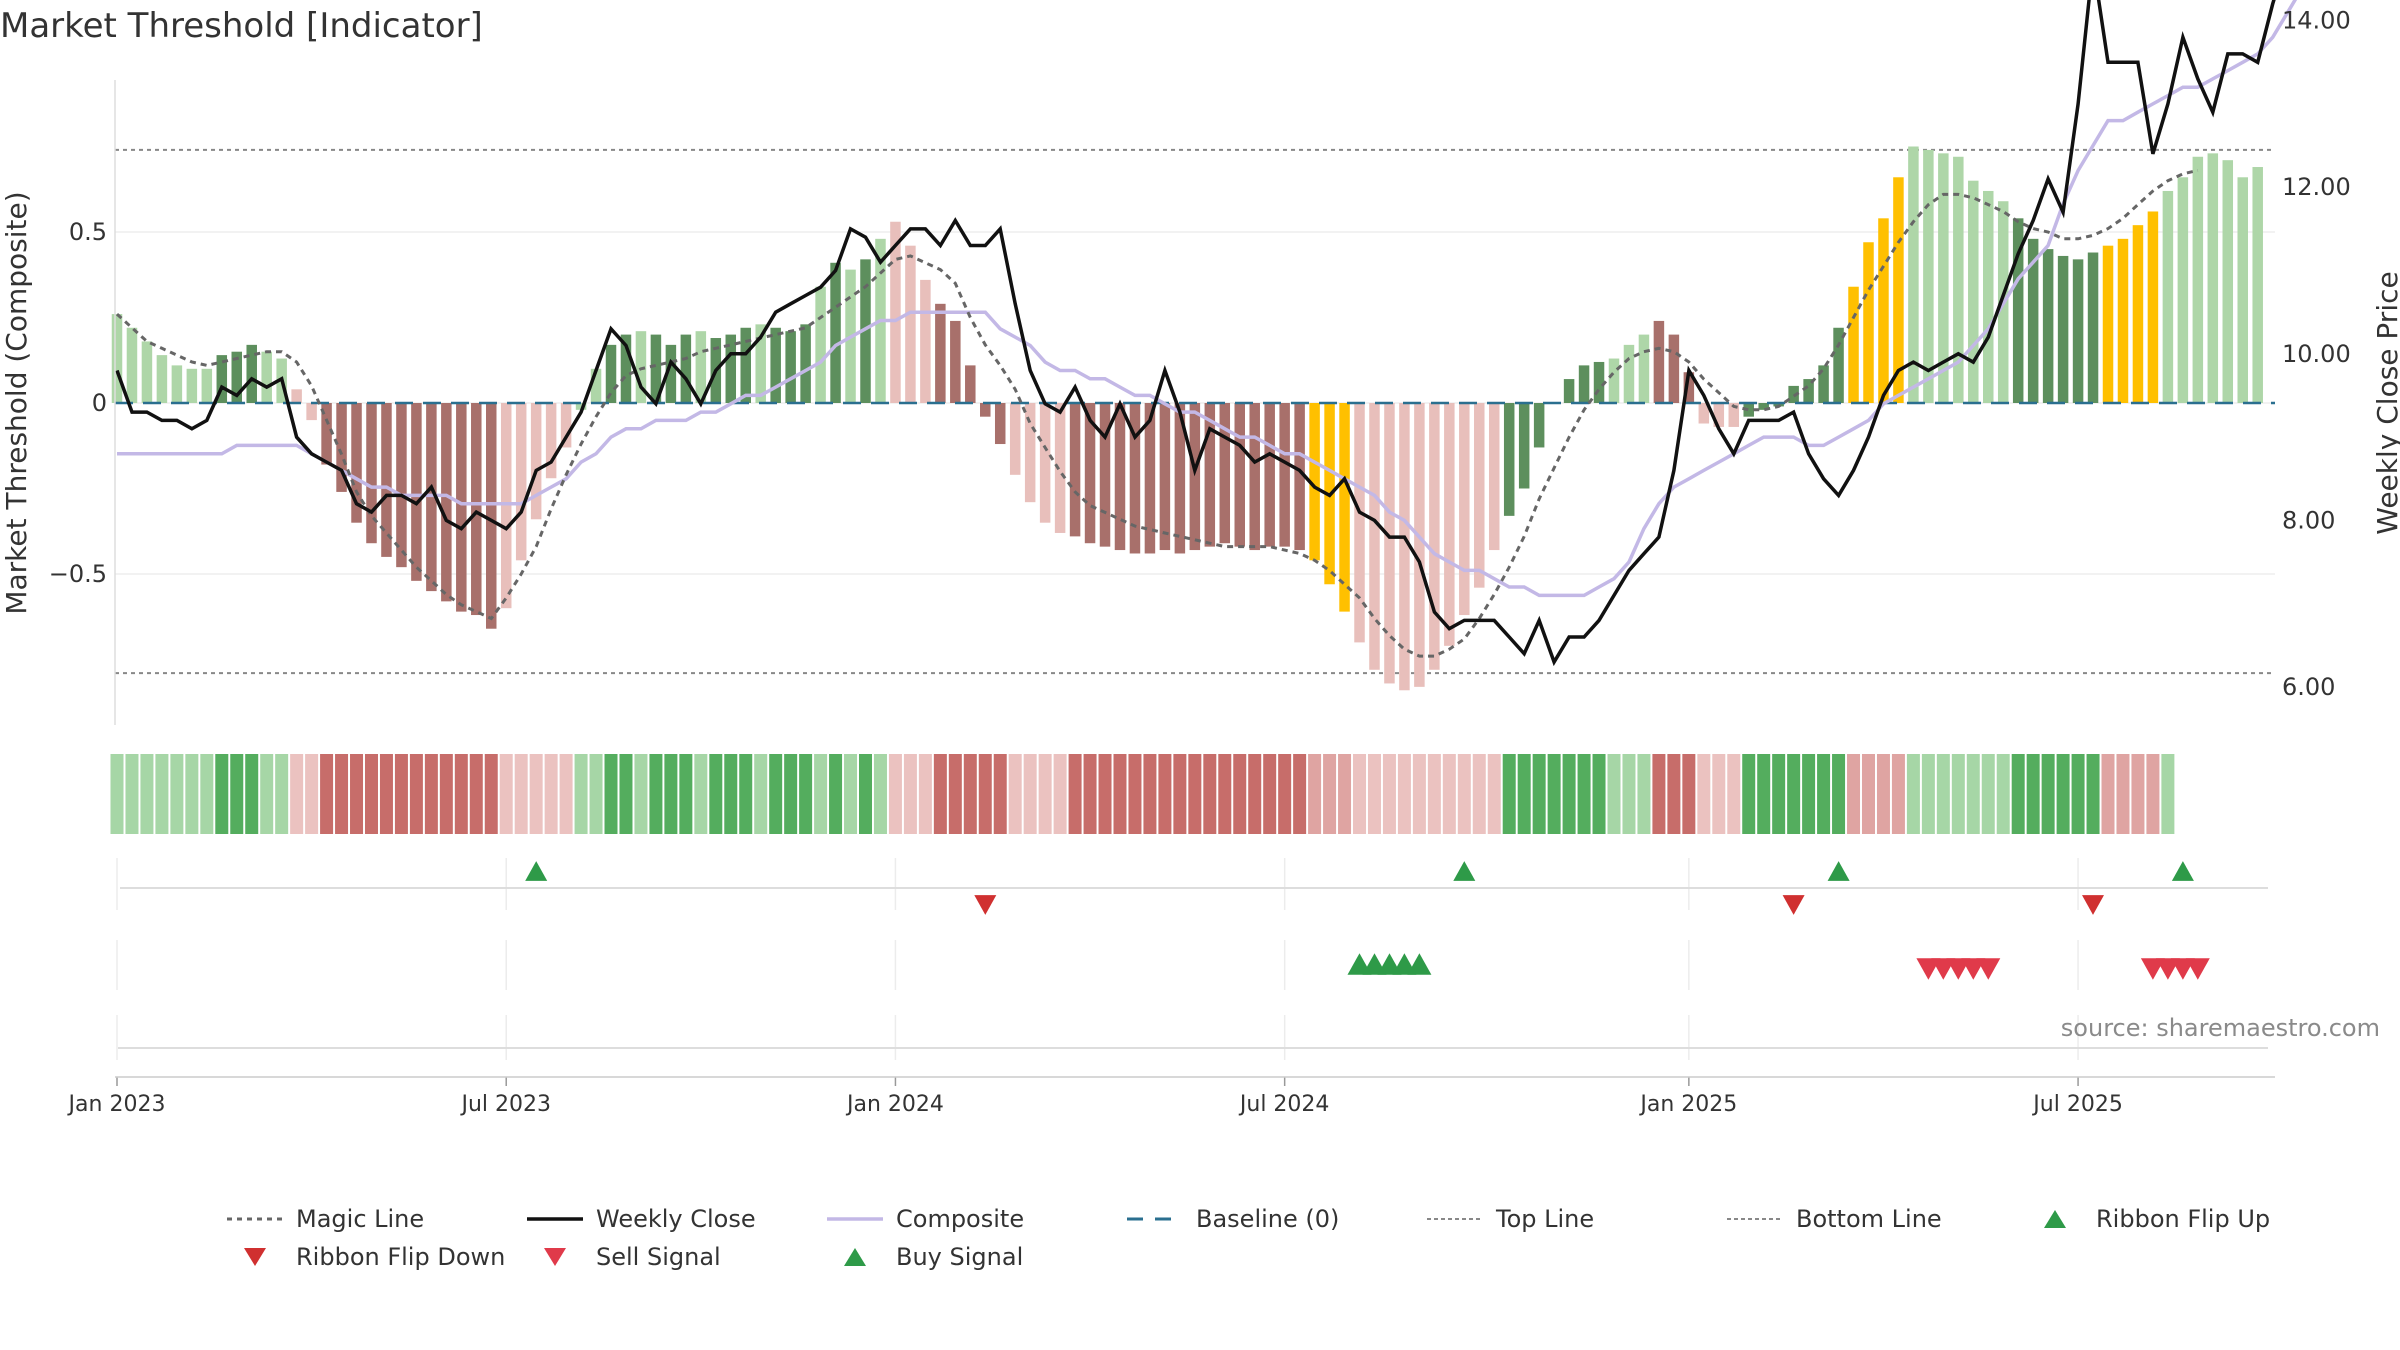 The image size is (2400, 1350). Describe the element at coordinates (2308, 687) in the screenshot. I see `right-tick-label: 6.00` at that location.